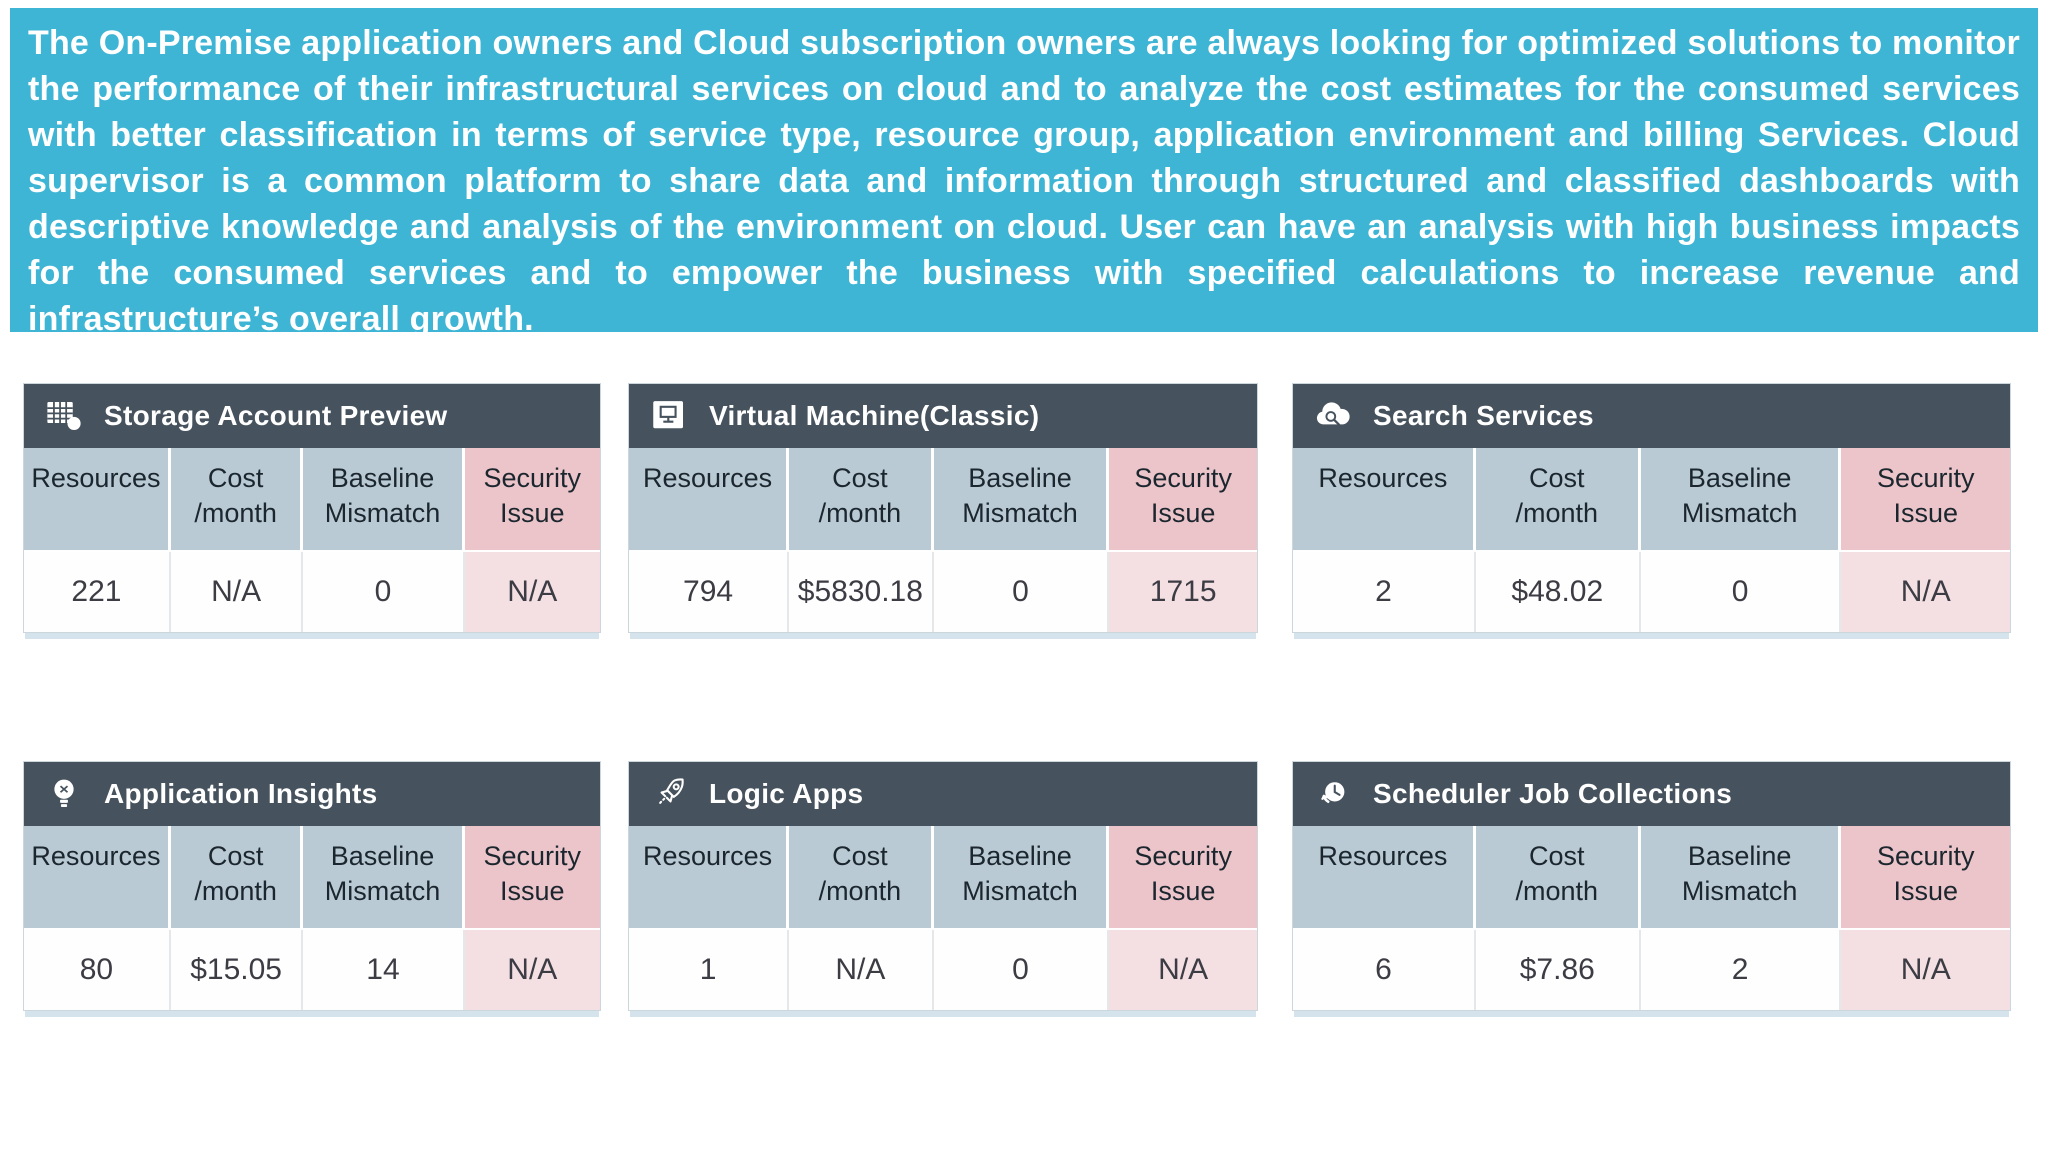 This screenshot has height=1152, width=2048. What do you see at coordinates (1333, 794) in the screenshot?
I see `clock-icon` at bounding box center [1333, 794].